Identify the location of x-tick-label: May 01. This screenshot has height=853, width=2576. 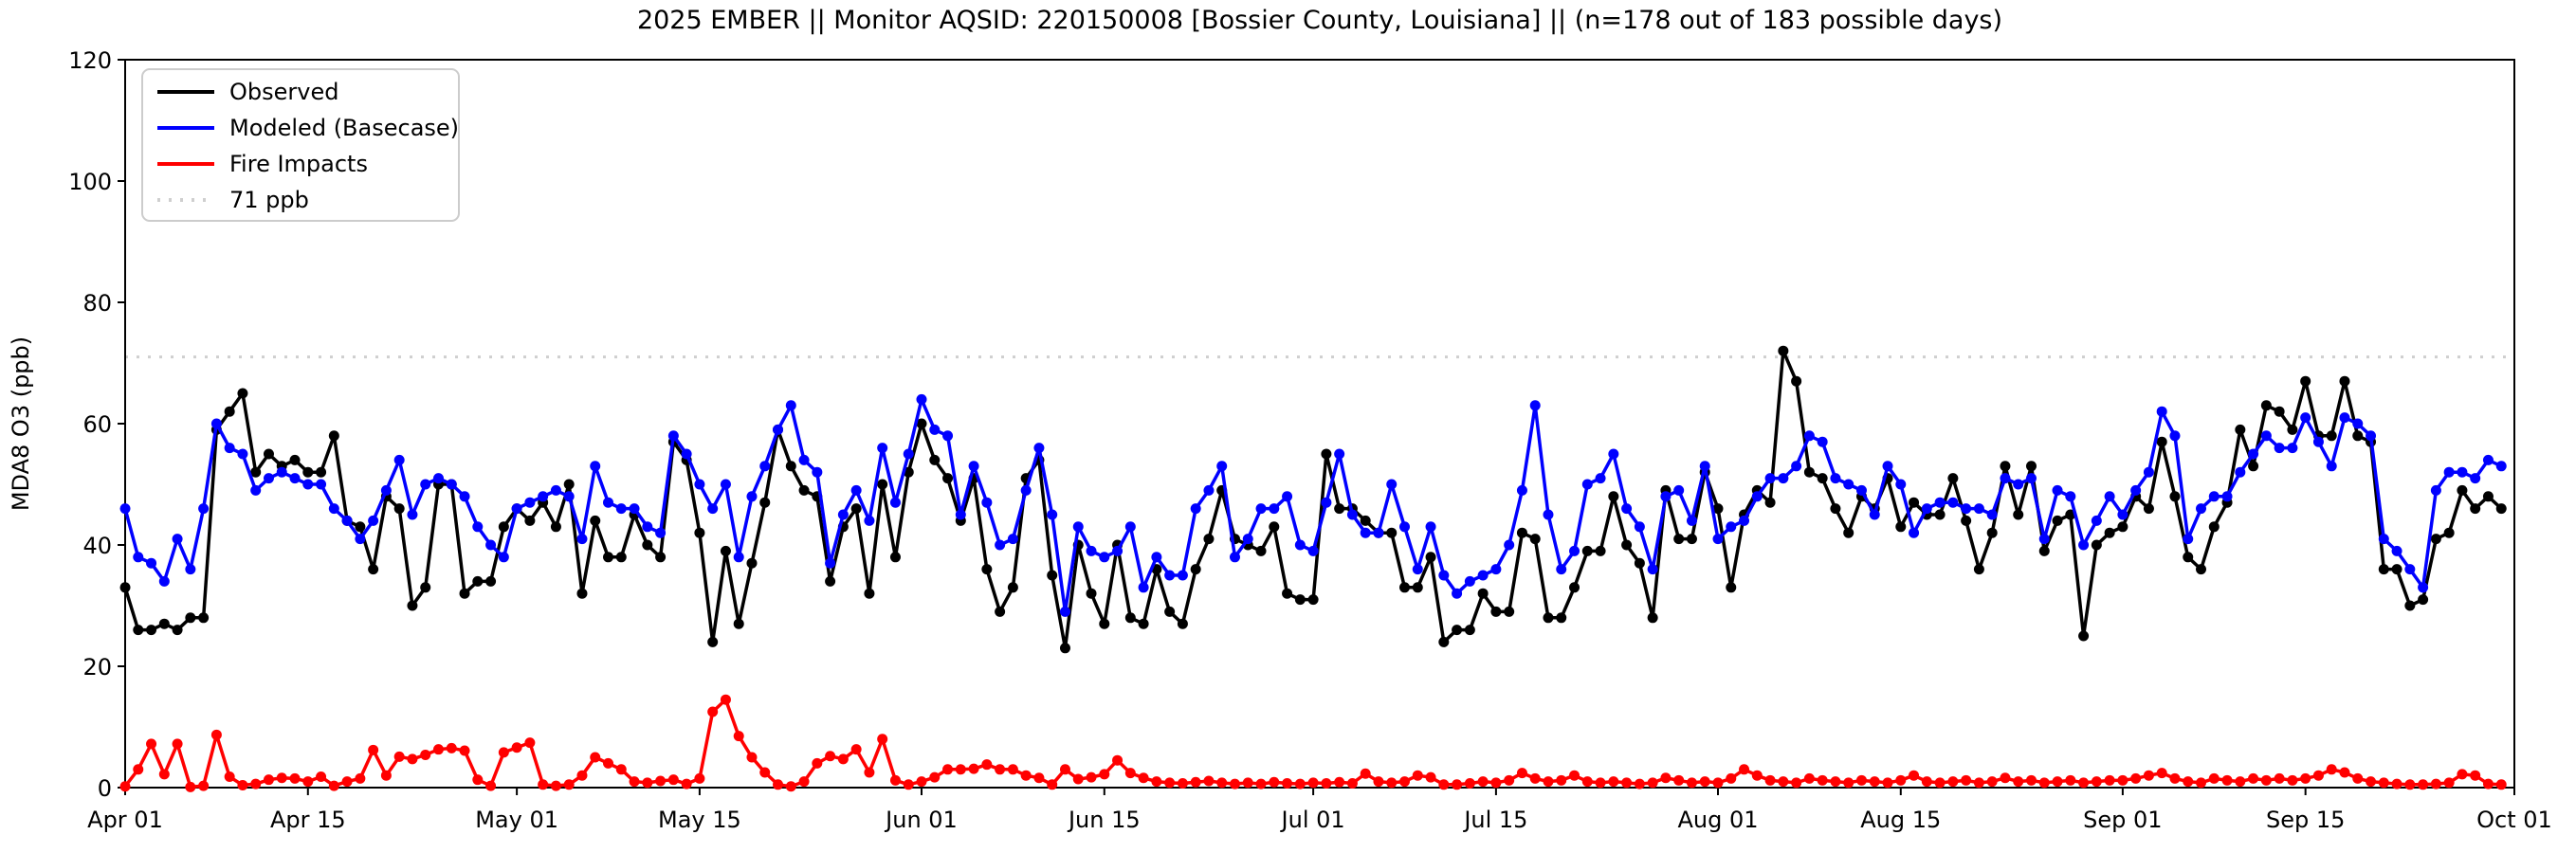
(516, 820).